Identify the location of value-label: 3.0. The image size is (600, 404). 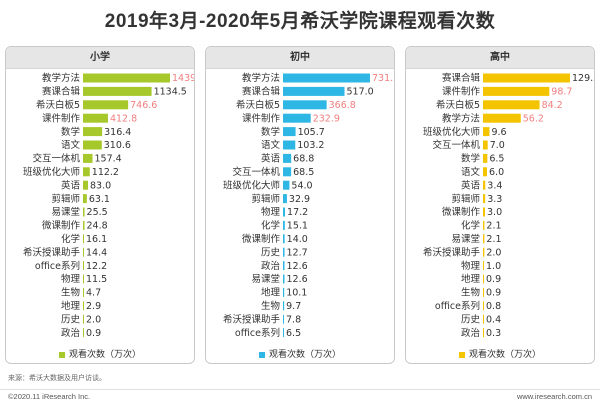
(494, 212).